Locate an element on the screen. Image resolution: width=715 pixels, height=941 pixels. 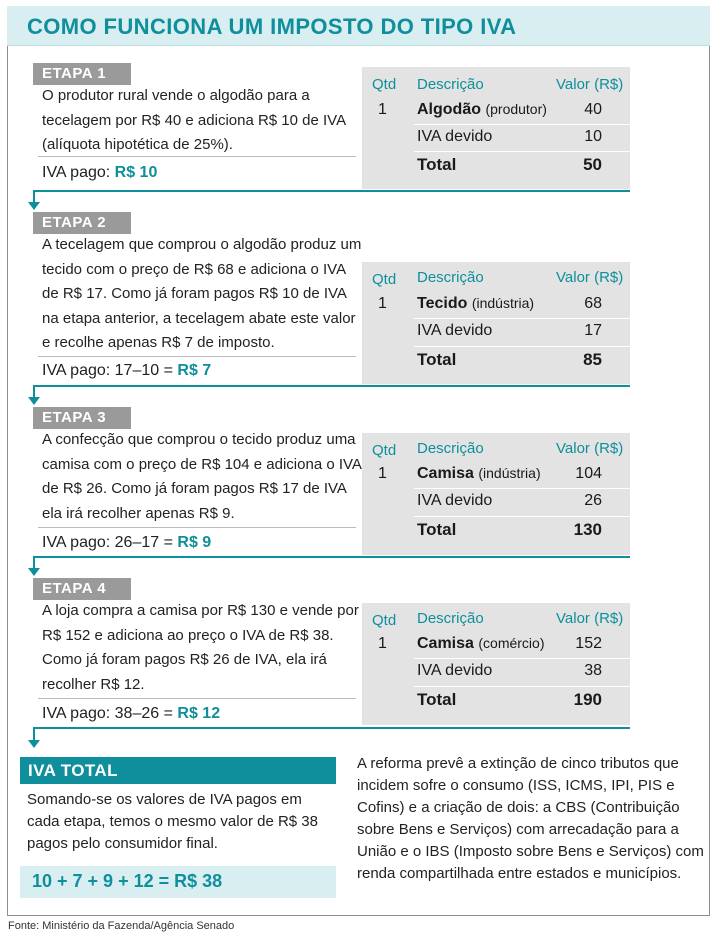
iva-paid-prefix-4: IVA pago: 38–26 = is located at coordinates (107, 713).